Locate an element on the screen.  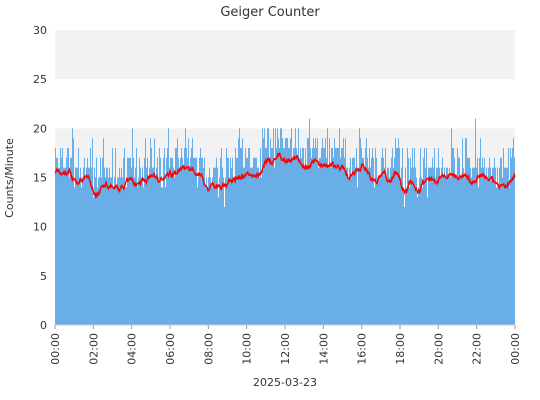
x-tick-label: 14:00 is located at coordinates (323, 349).